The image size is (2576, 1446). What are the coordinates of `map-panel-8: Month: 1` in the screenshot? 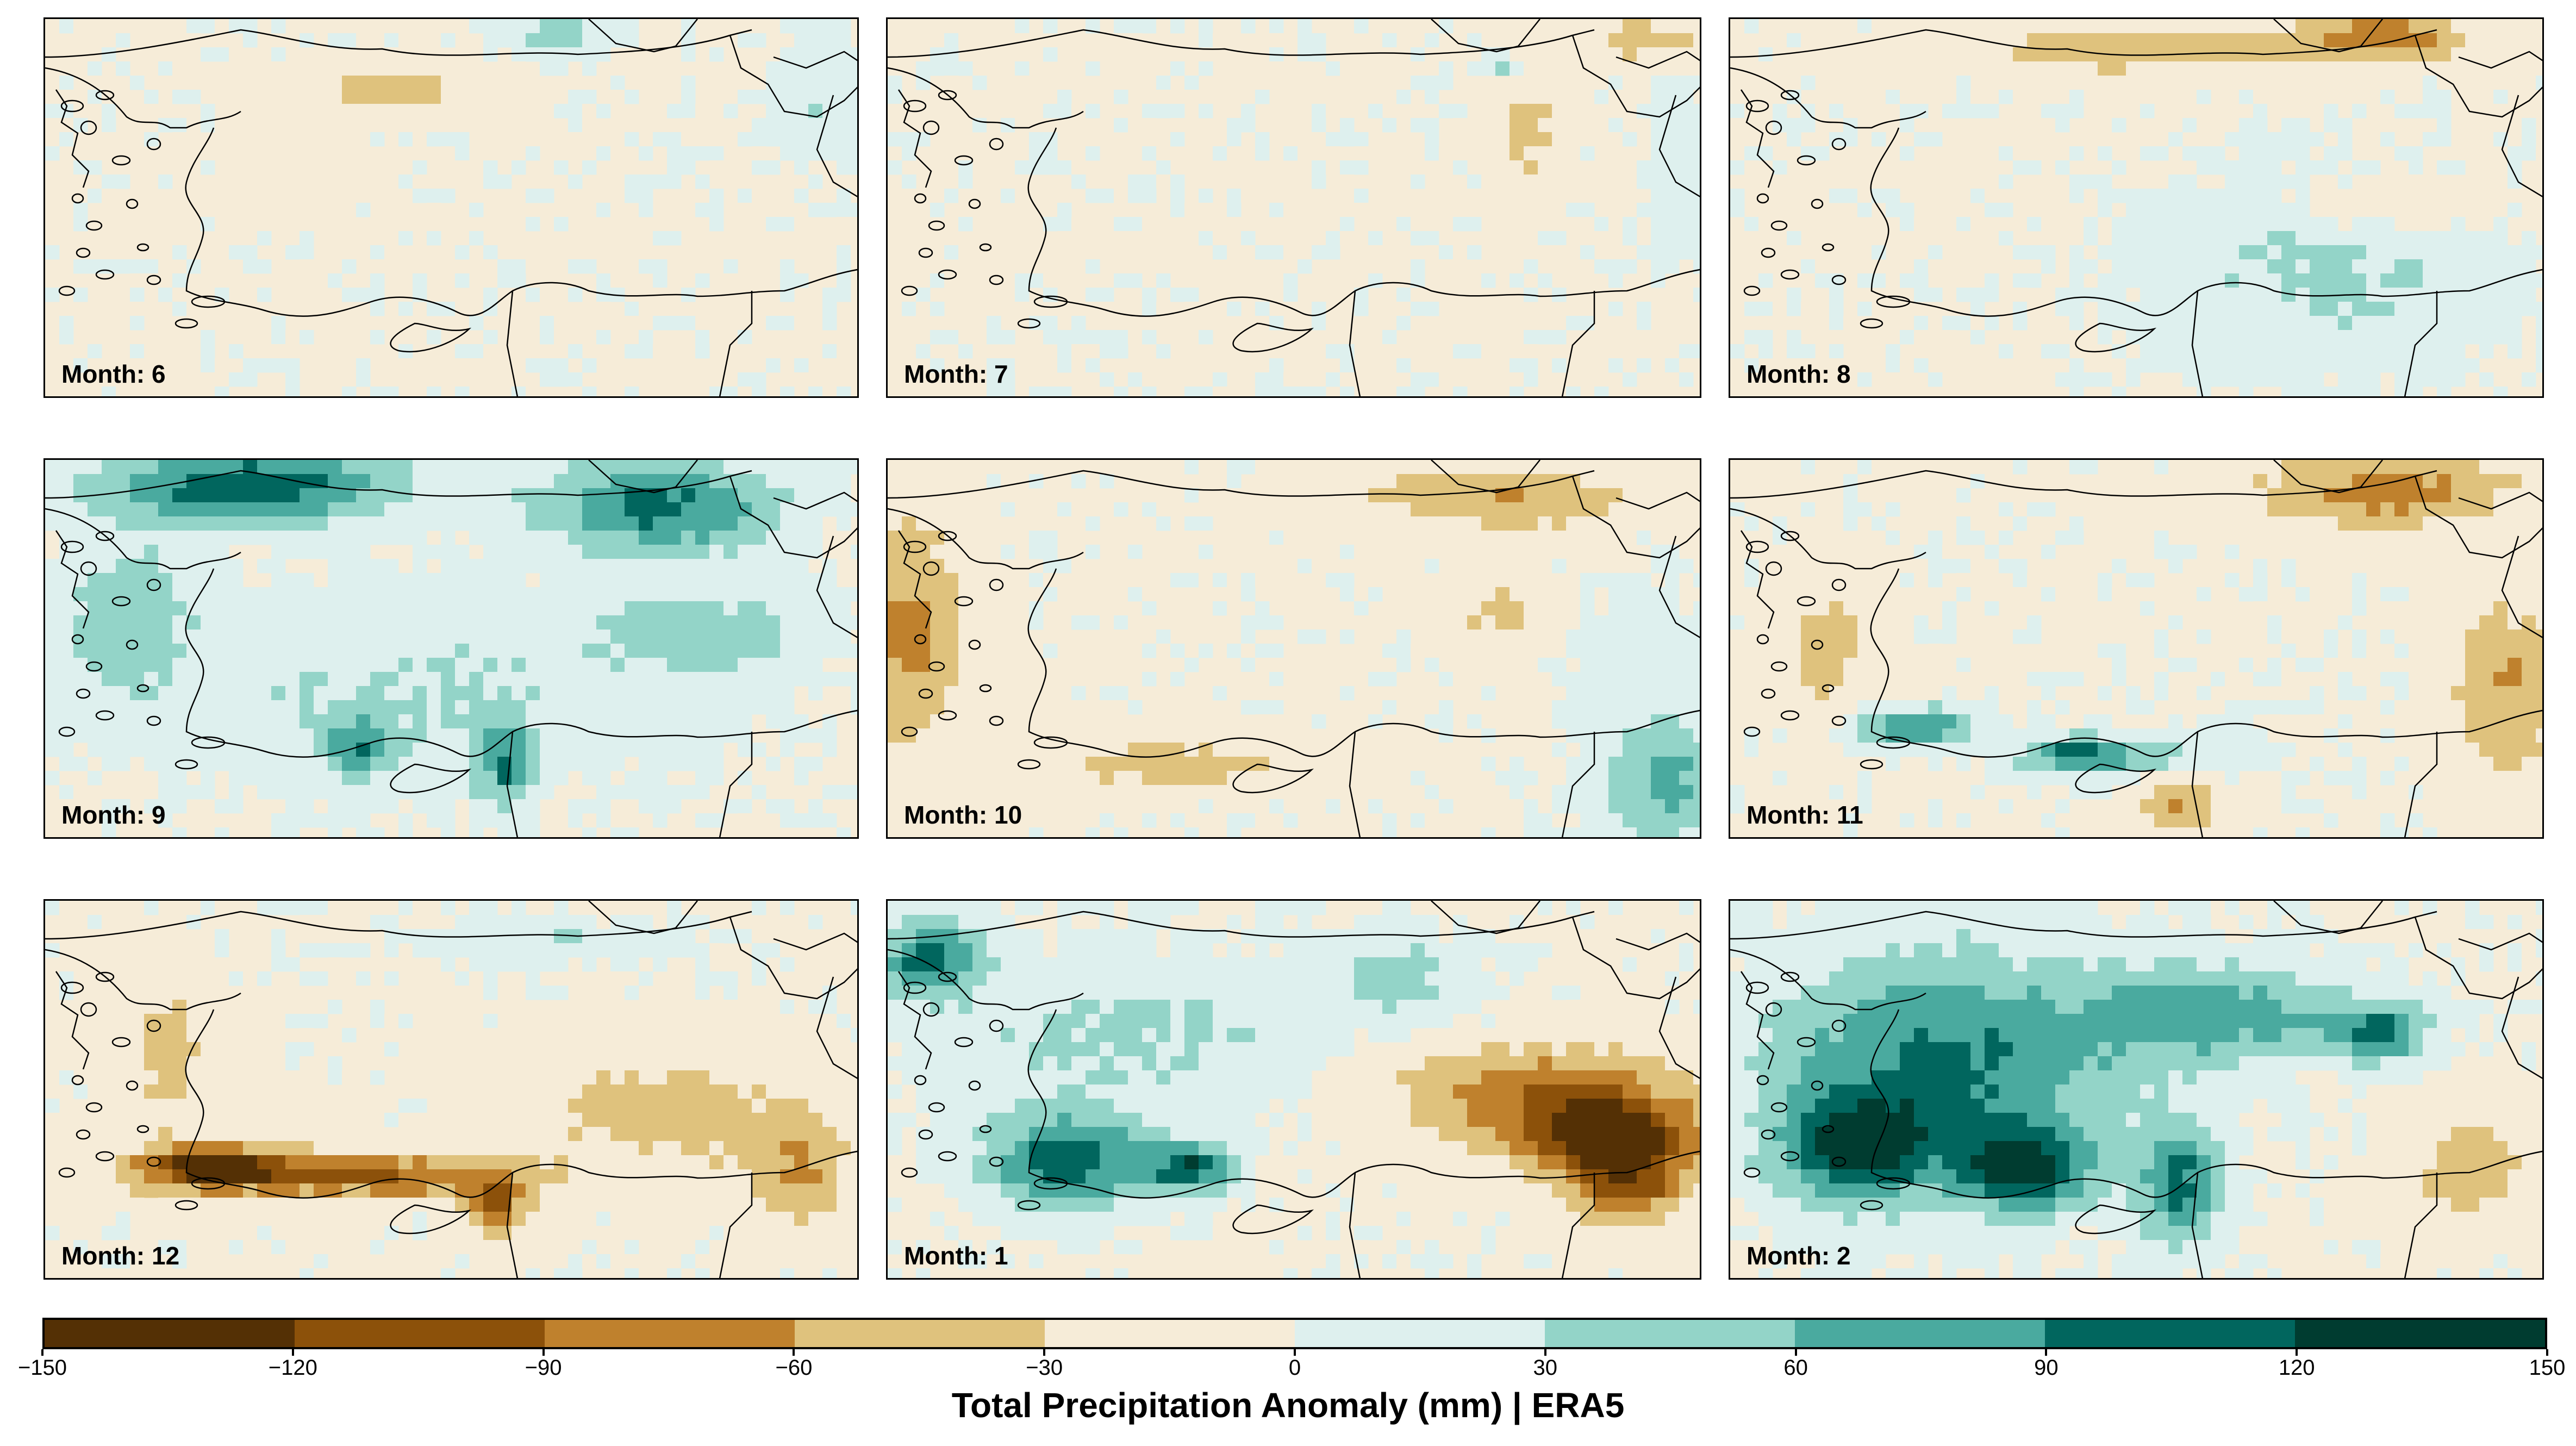 It's located at (1293, 1089).